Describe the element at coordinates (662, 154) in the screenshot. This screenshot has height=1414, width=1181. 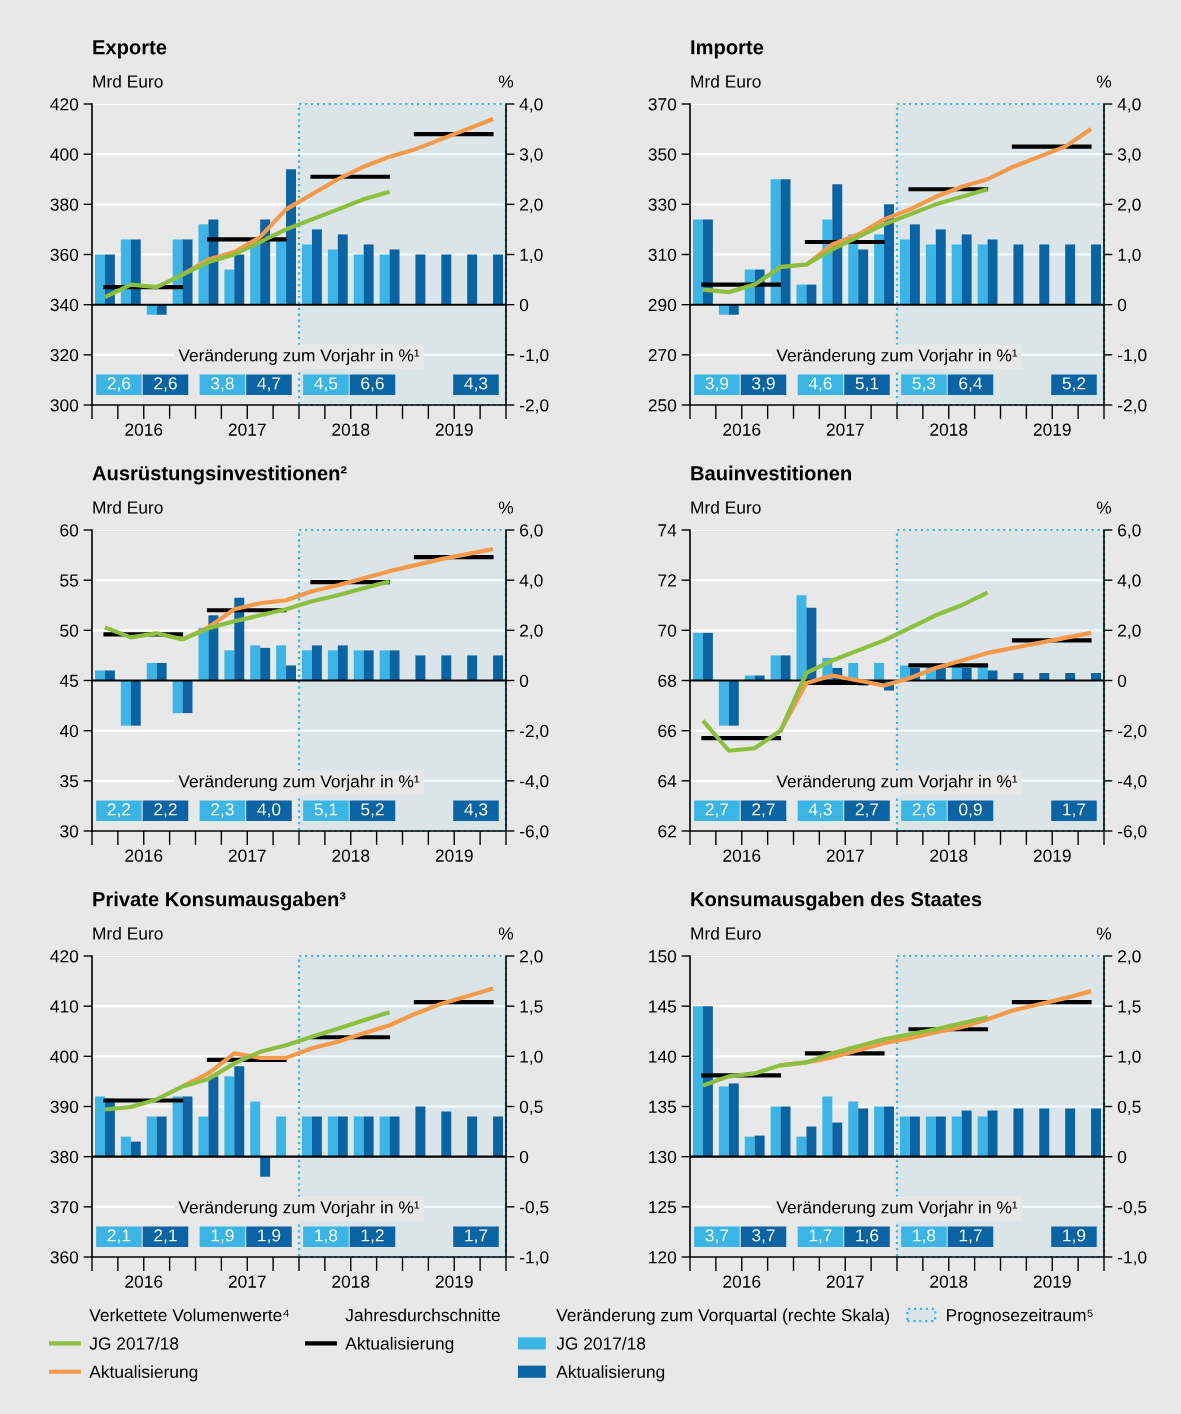
I see `y-tick-label: 350` at that location.